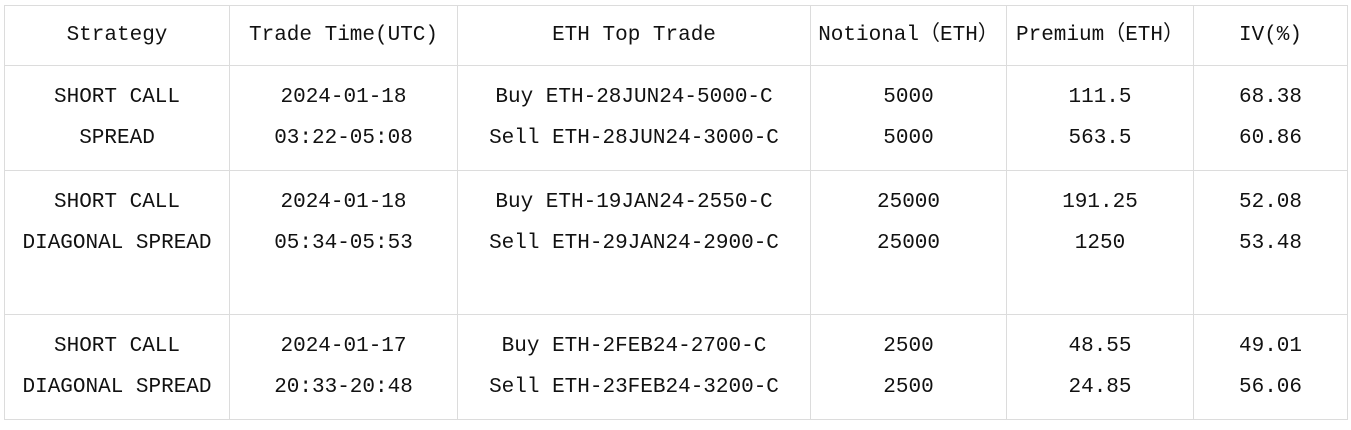 The height and width of the screenshot is (430, 1351). What do you see at coordinates (1270, 202) in the screenshot?
I see `iv-cell-line: 52.08` at bounding box center [1270, 202].